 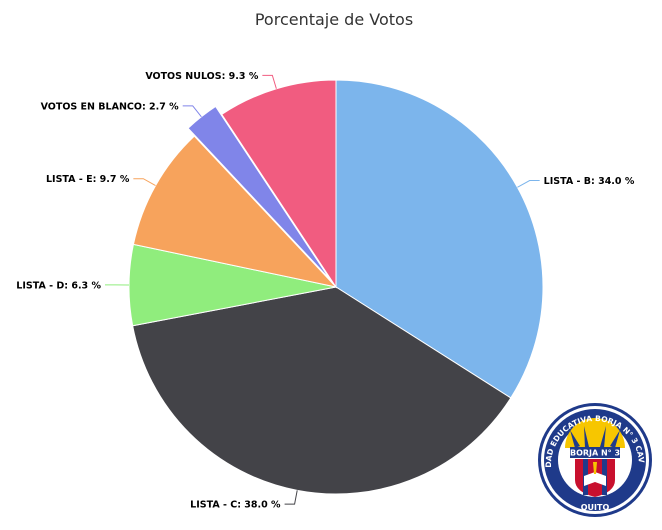 What do you see at coordinates (58, 285) in the screenshot?
I see `data-label-lista-d: LISTA - D: 6.3 %` at bounding box center [58, 285].